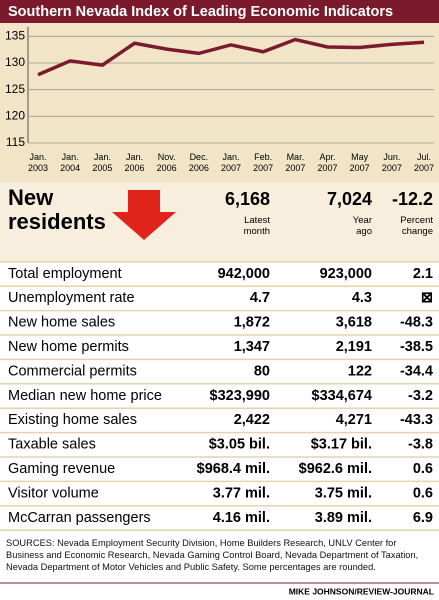 This screenshot has height=600, width=439. I want to click on column-header: Latest month, so click(257, 226).